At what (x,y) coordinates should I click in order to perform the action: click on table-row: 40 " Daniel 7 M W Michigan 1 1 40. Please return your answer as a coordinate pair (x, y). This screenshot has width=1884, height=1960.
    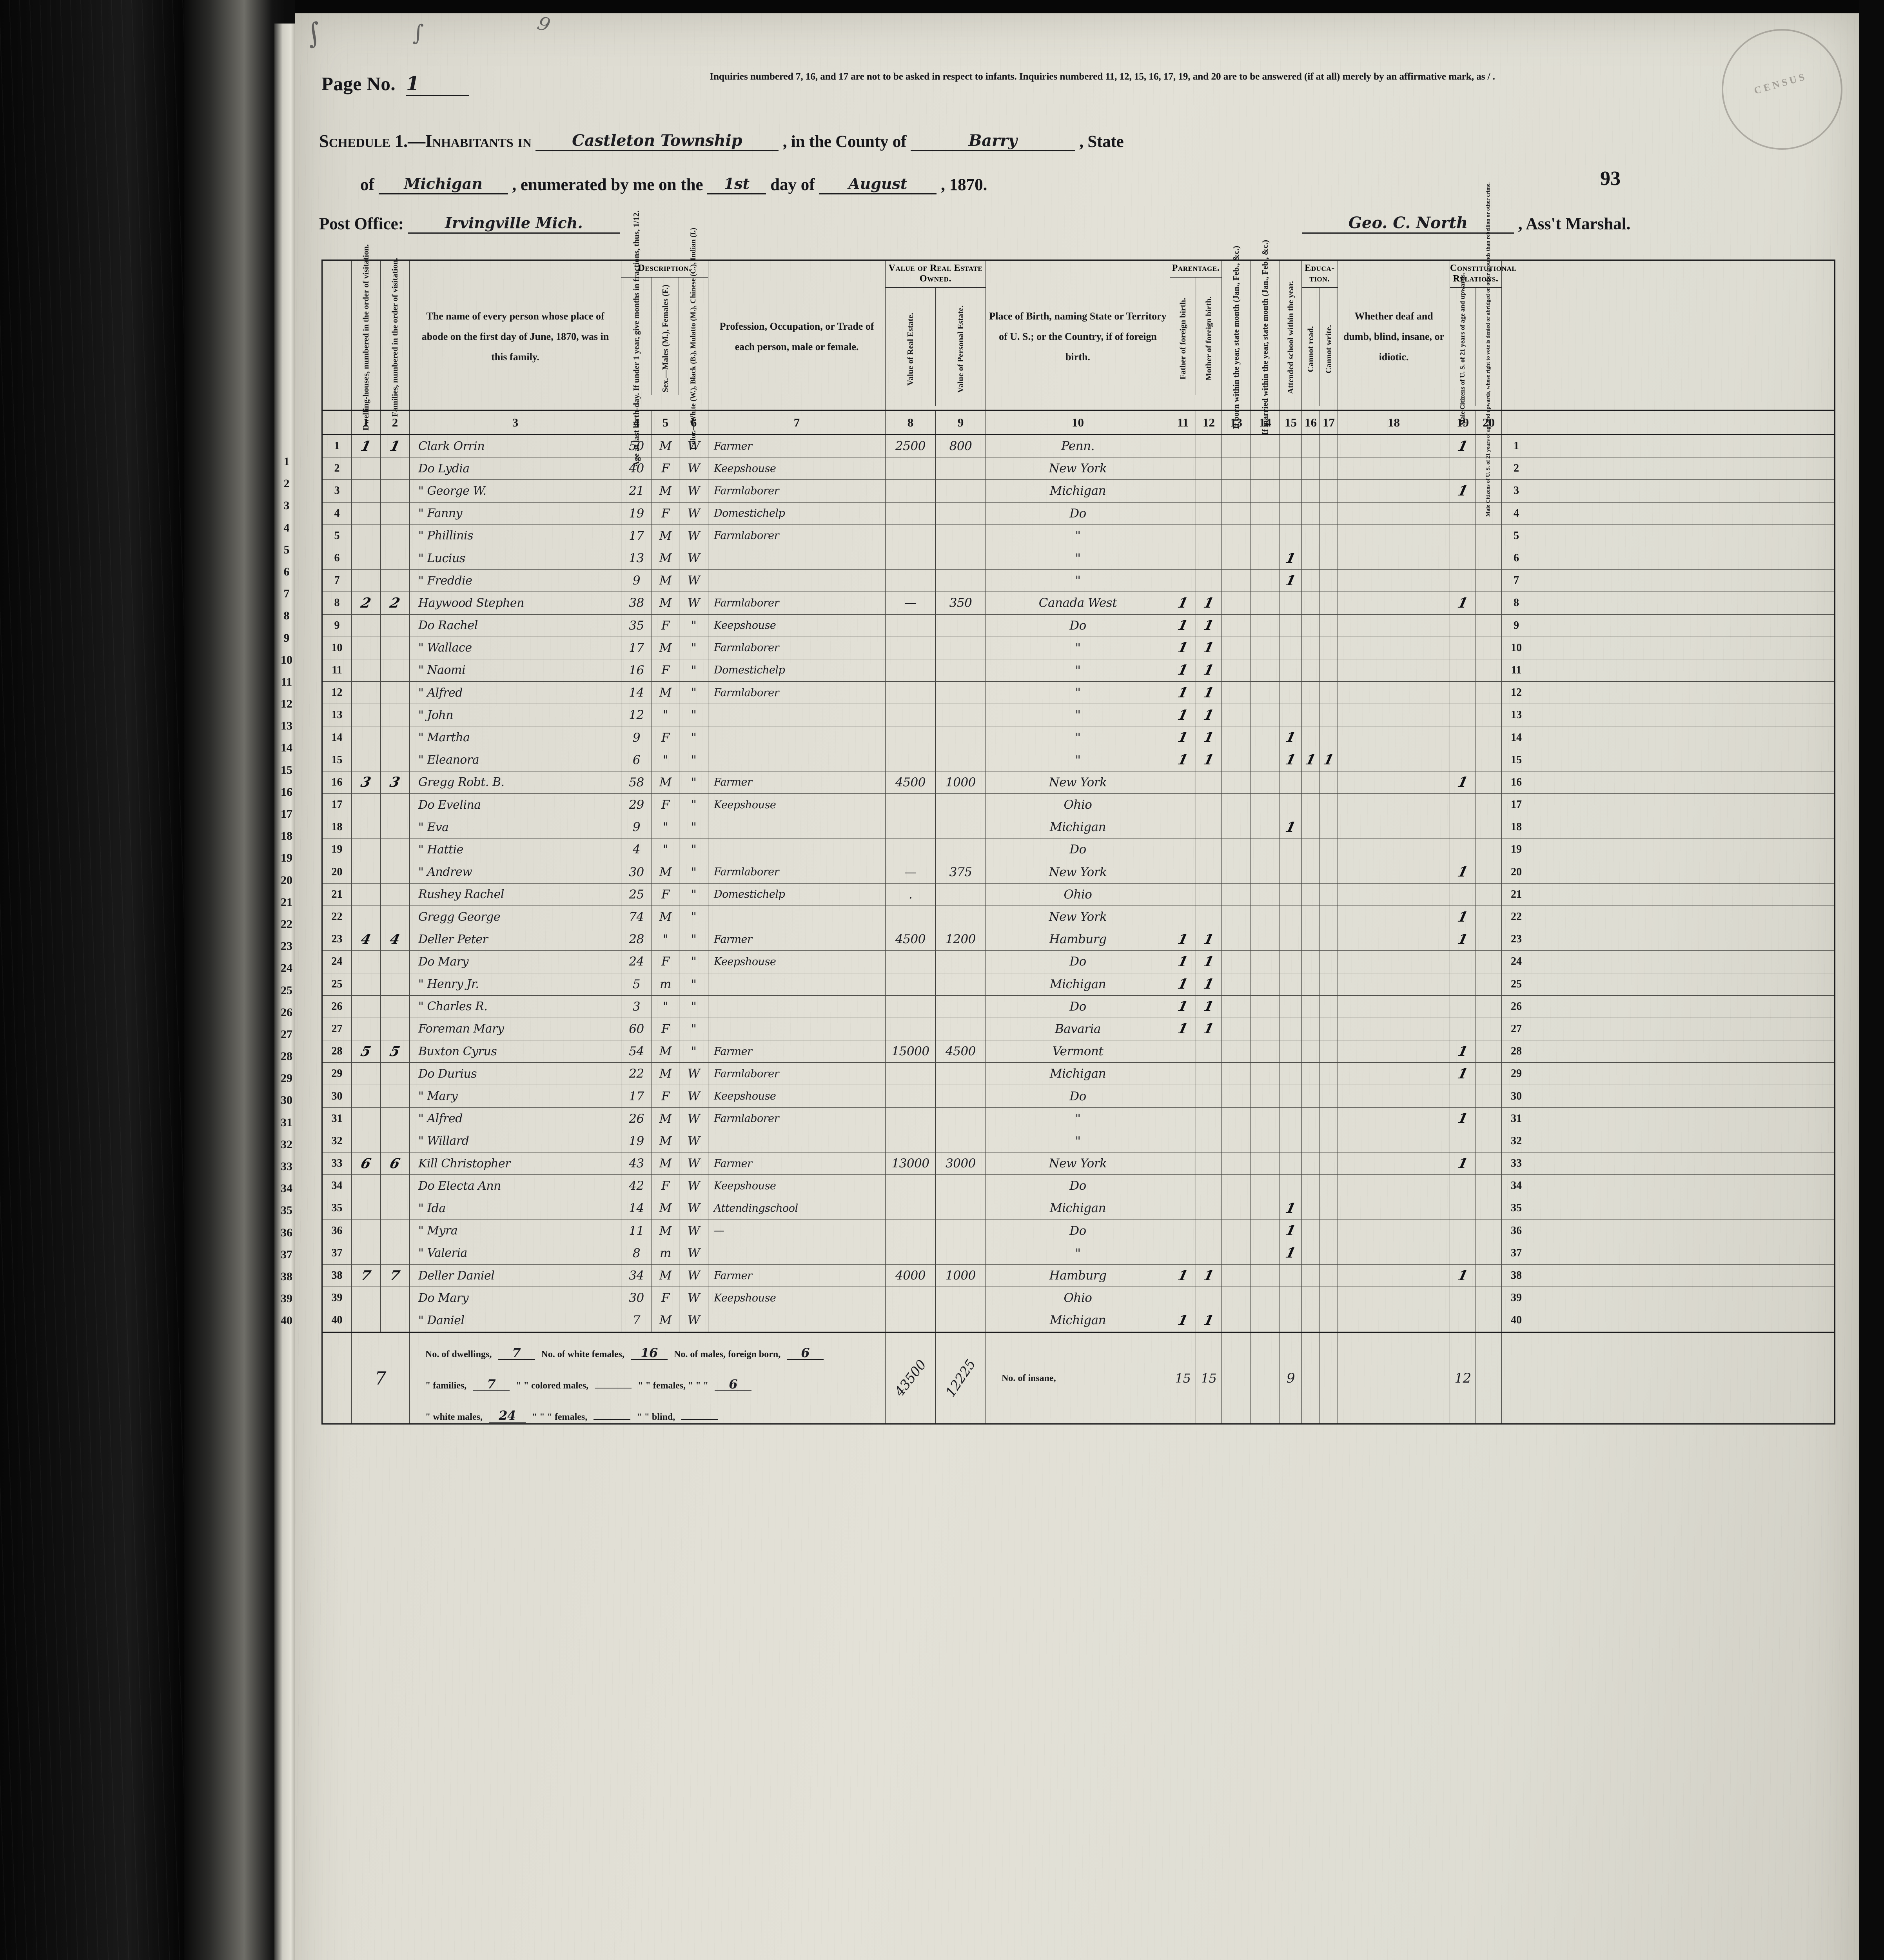
    Looking at the image, I should click on (1078, 1320).